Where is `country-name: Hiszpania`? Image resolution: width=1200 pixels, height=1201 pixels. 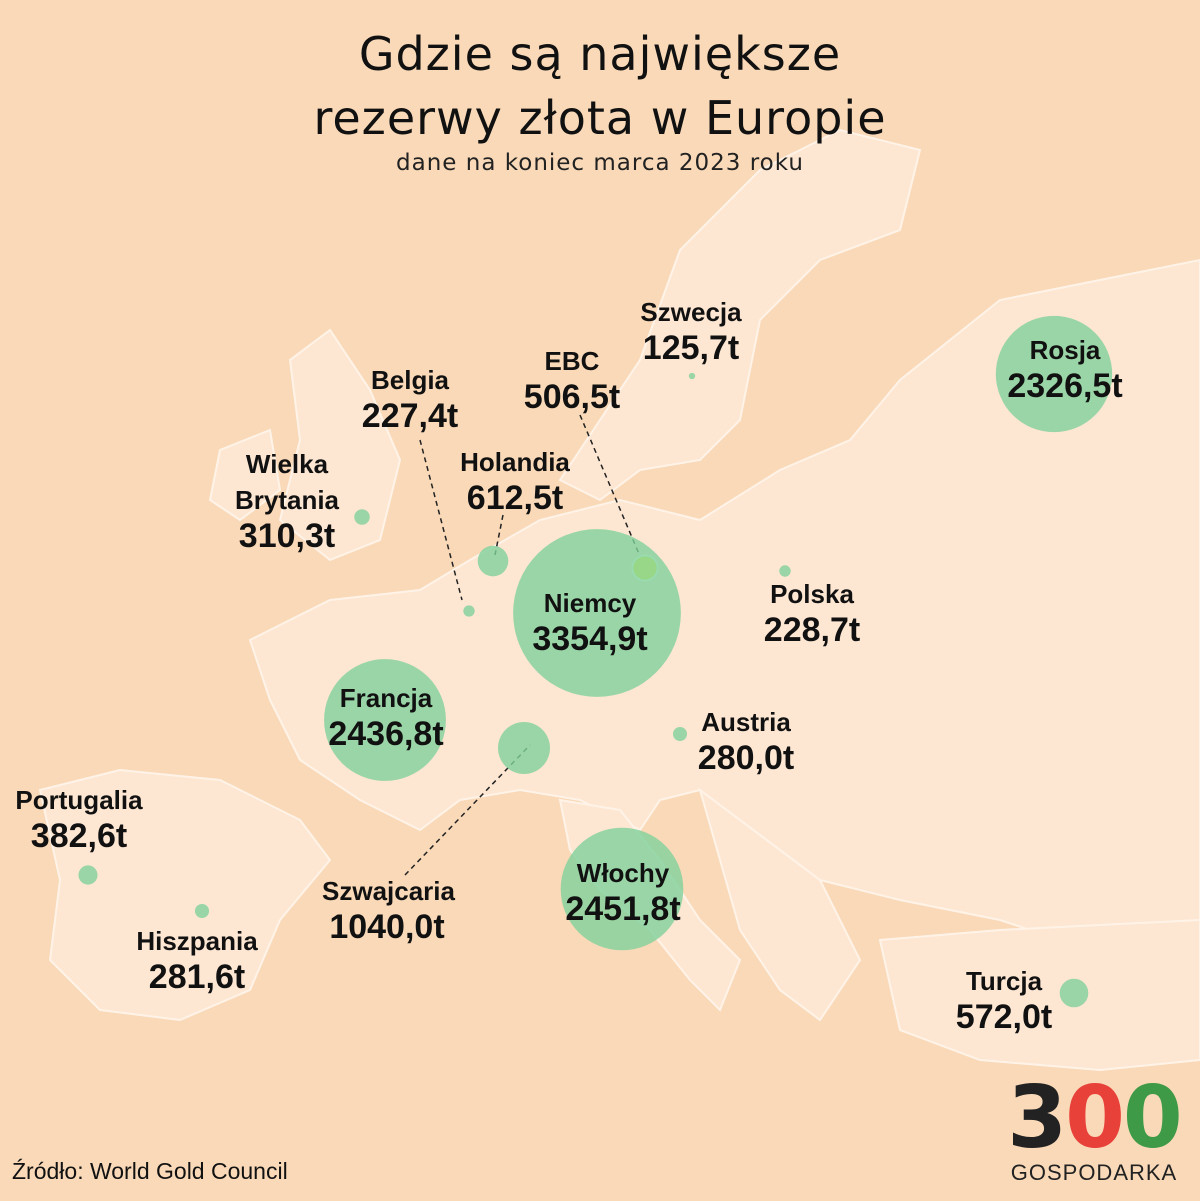 country-name: Hiszpania is located at coordinates (197, 941).